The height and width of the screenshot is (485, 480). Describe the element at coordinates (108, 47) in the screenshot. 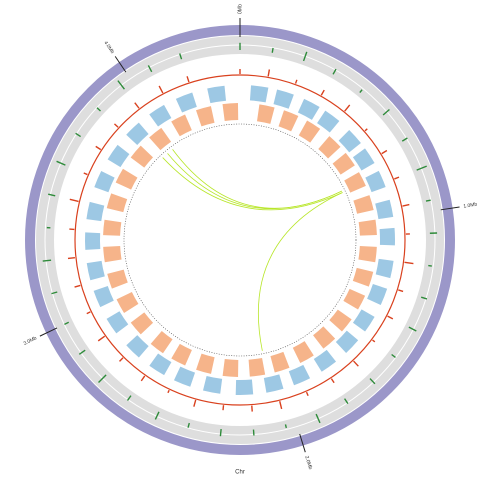

I see `x-tick-label: 4.0Mb` at that location.